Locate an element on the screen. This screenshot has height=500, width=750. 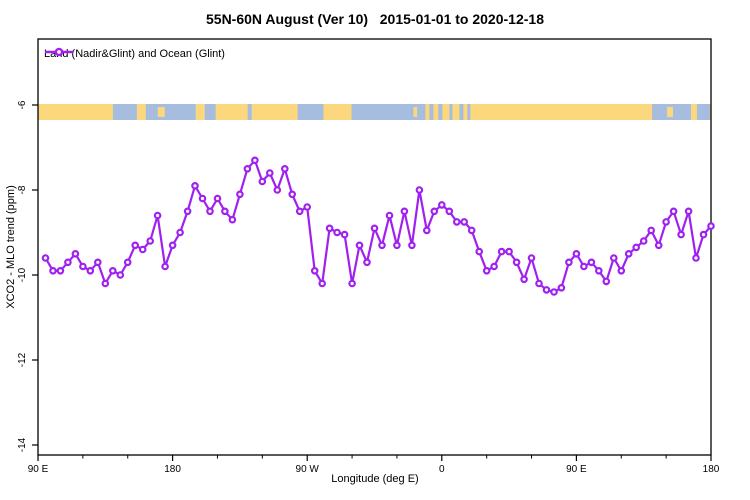
y-tick-label: -6 is located at coordinates (22, 104).